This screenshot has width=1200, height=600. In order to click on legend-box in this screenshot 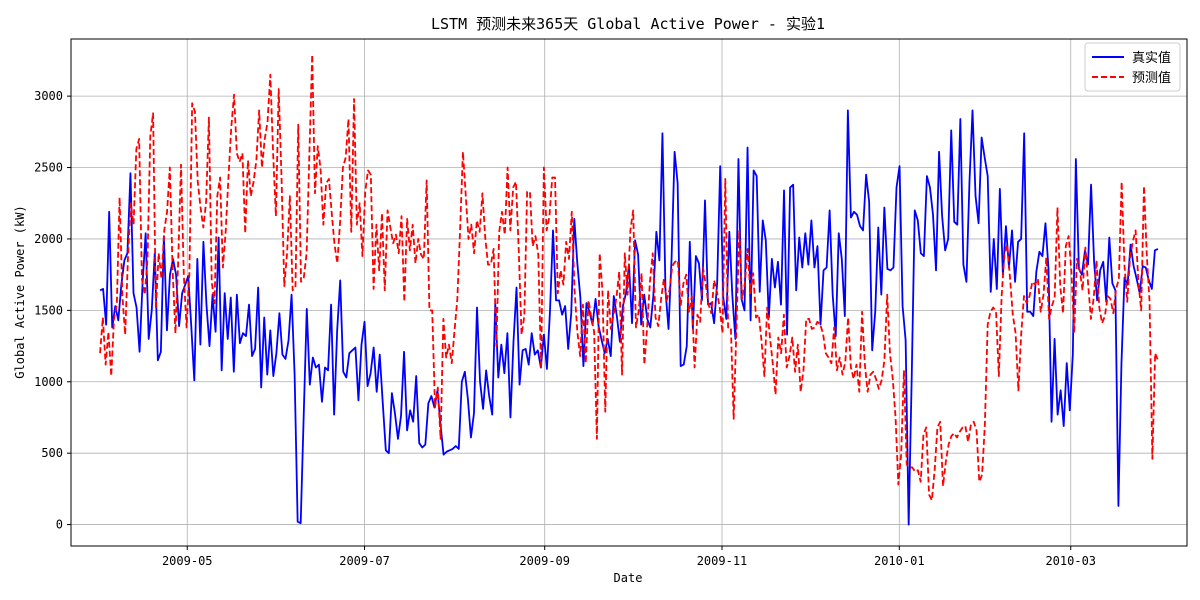, I will do `click(1132, 67)`.